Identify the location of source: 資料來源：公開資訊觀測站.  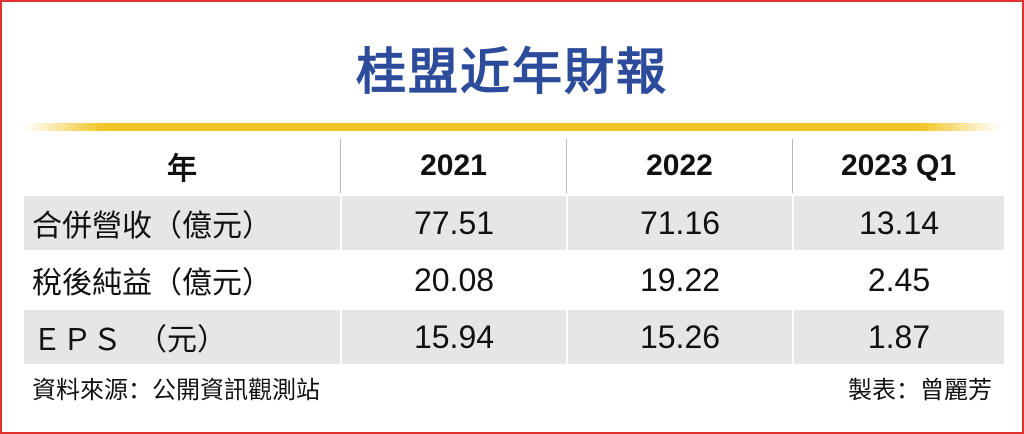
(176, 390).